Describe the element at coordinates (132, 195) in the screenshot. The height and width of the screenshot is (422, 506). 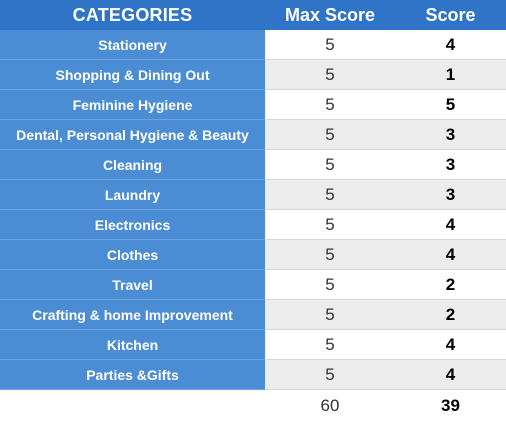
I see `category-cell: Laundry` at that location.